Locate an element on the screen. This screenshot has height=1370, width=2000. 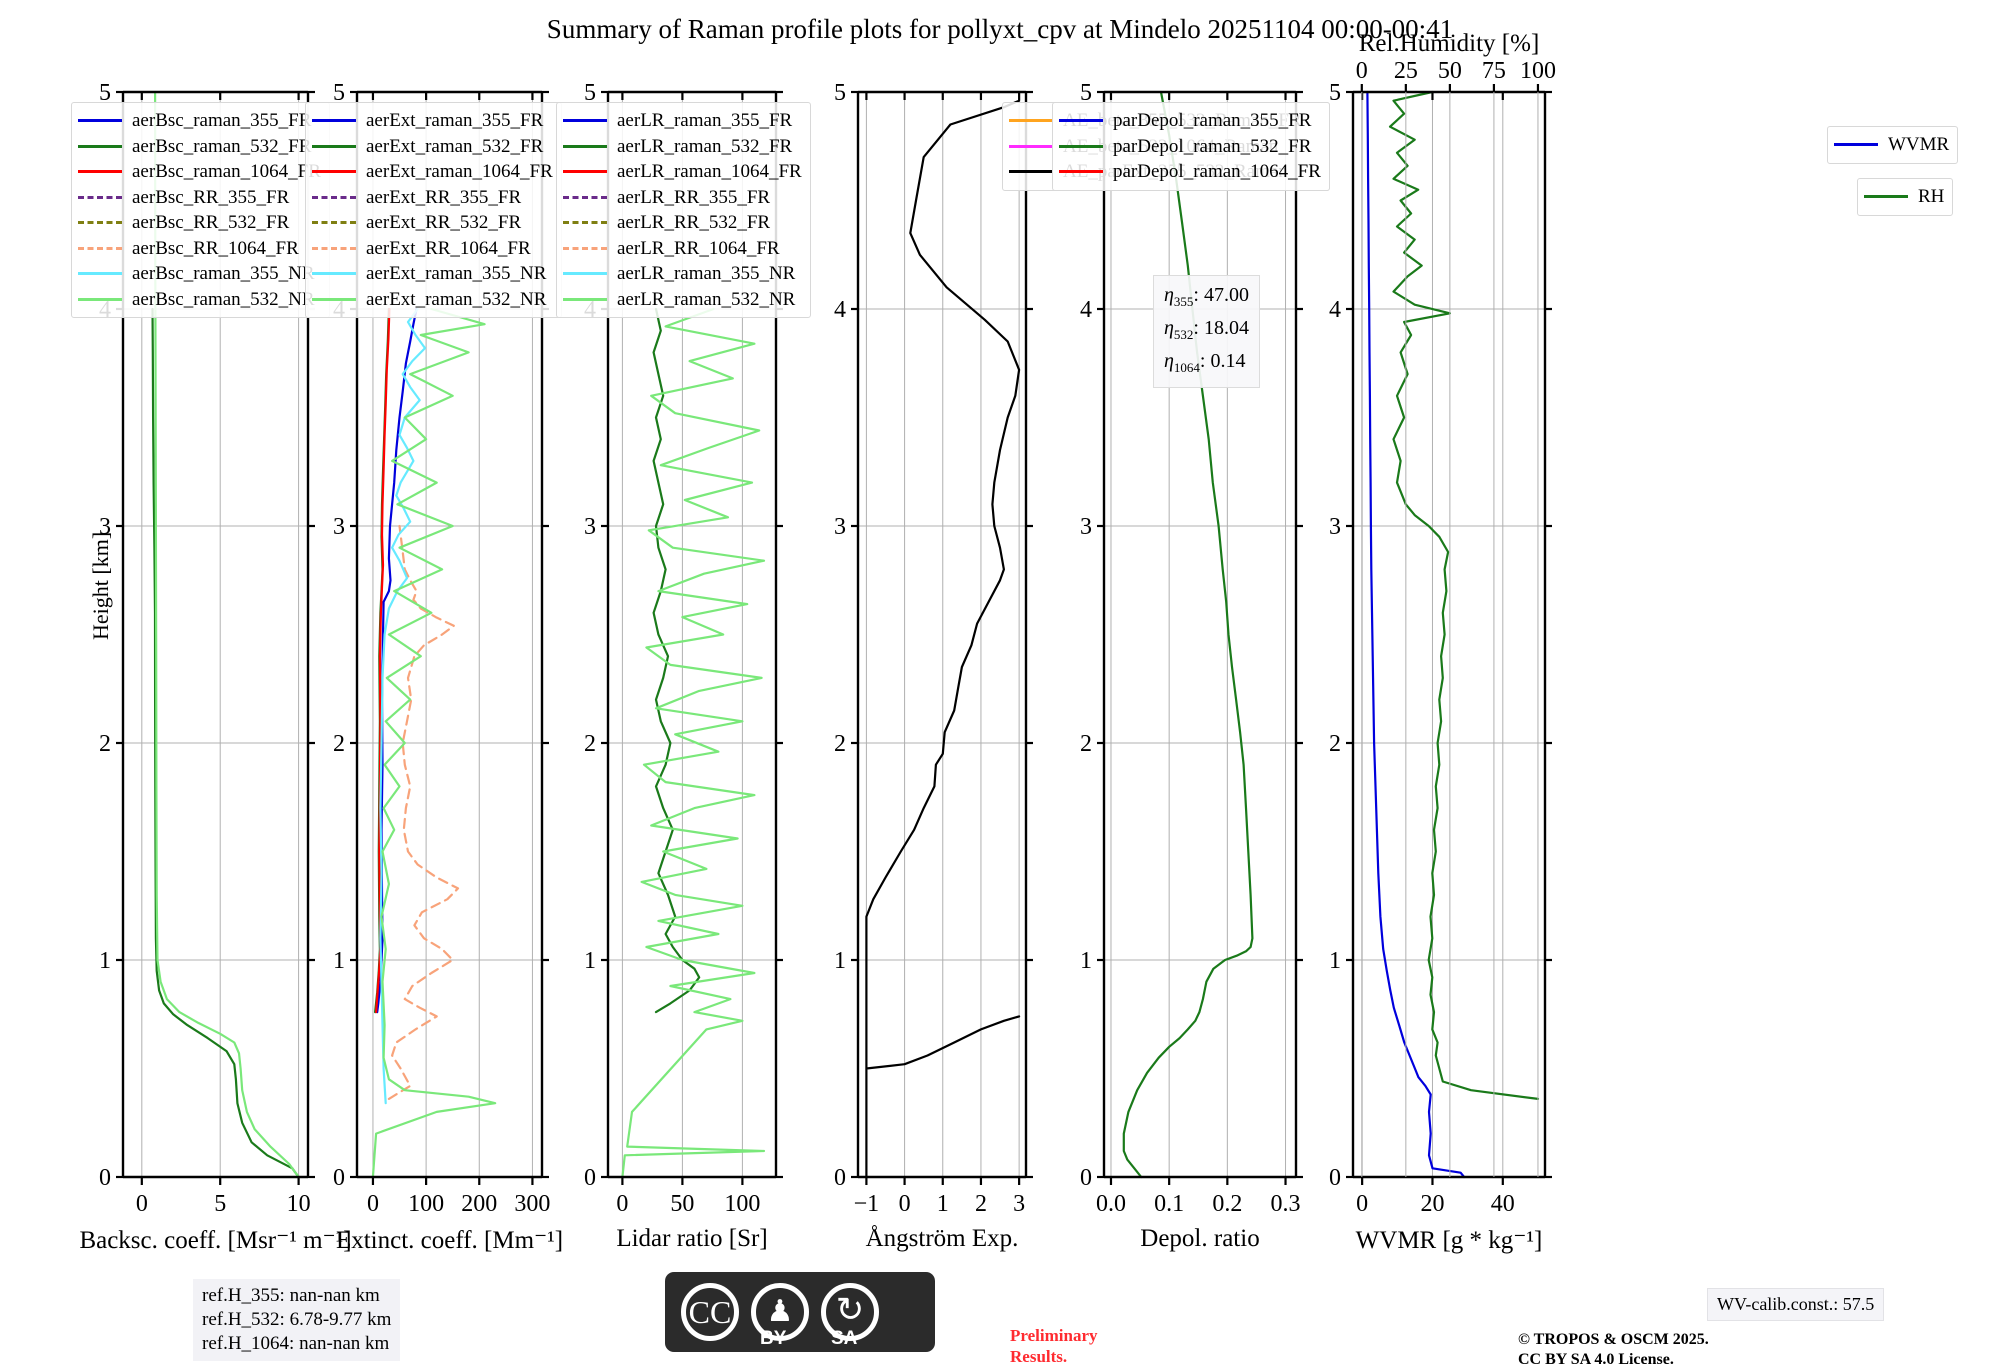
legend-item: aerLR_raman_355_FR is located at coordinates (682, 121).